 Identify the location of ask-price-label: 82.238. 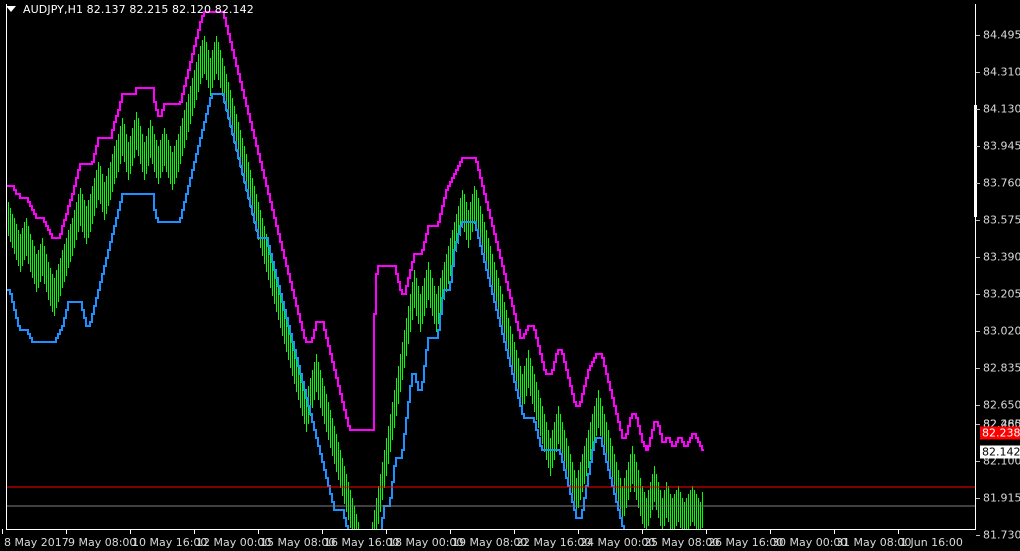
(1000, 433).